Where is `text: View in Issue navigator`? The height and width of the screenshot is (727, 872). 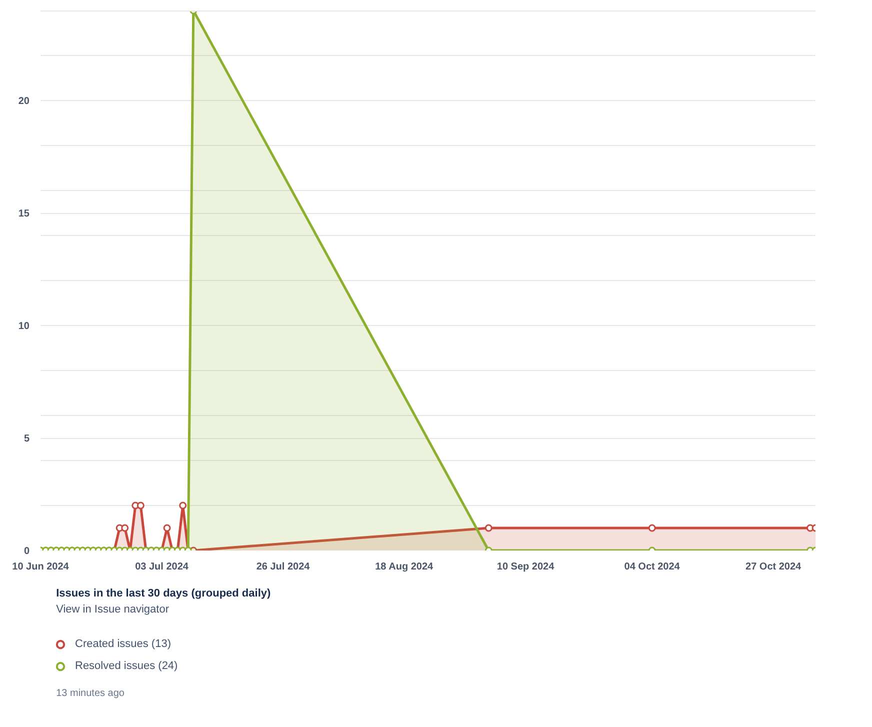
text: View in Issue navigator is located at coordinates (113, 610).